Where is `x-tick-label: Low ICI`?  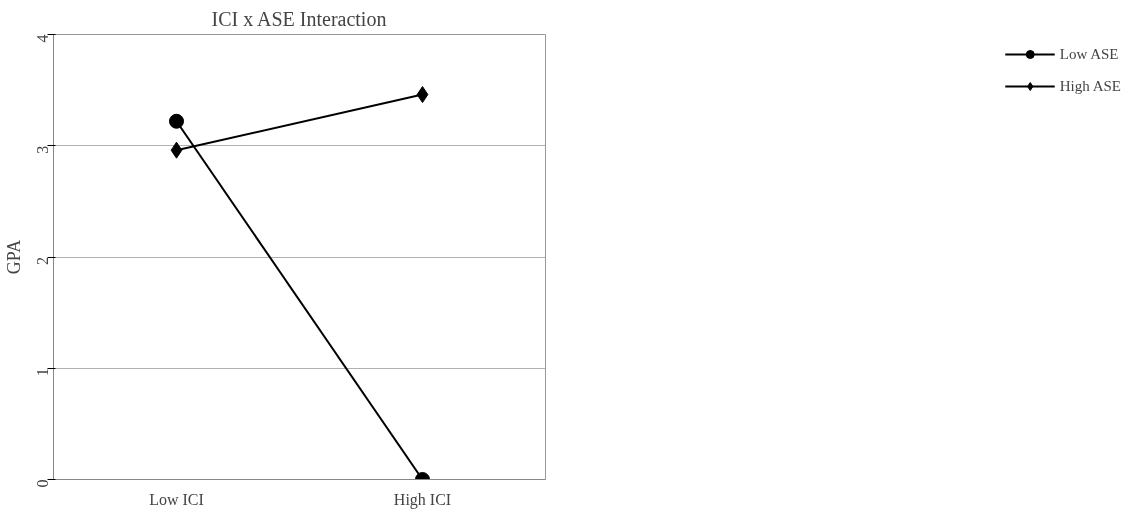
x-tick-label: Low ICI is located at coordinates (176, 499).